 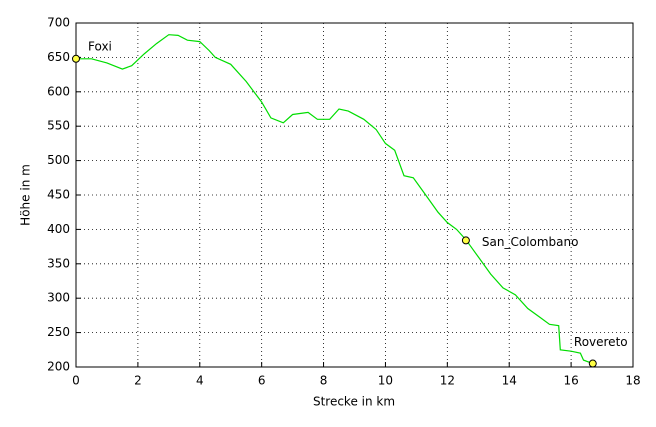 I want to click on x-tick-label: 18, so click(x=632, y=381).